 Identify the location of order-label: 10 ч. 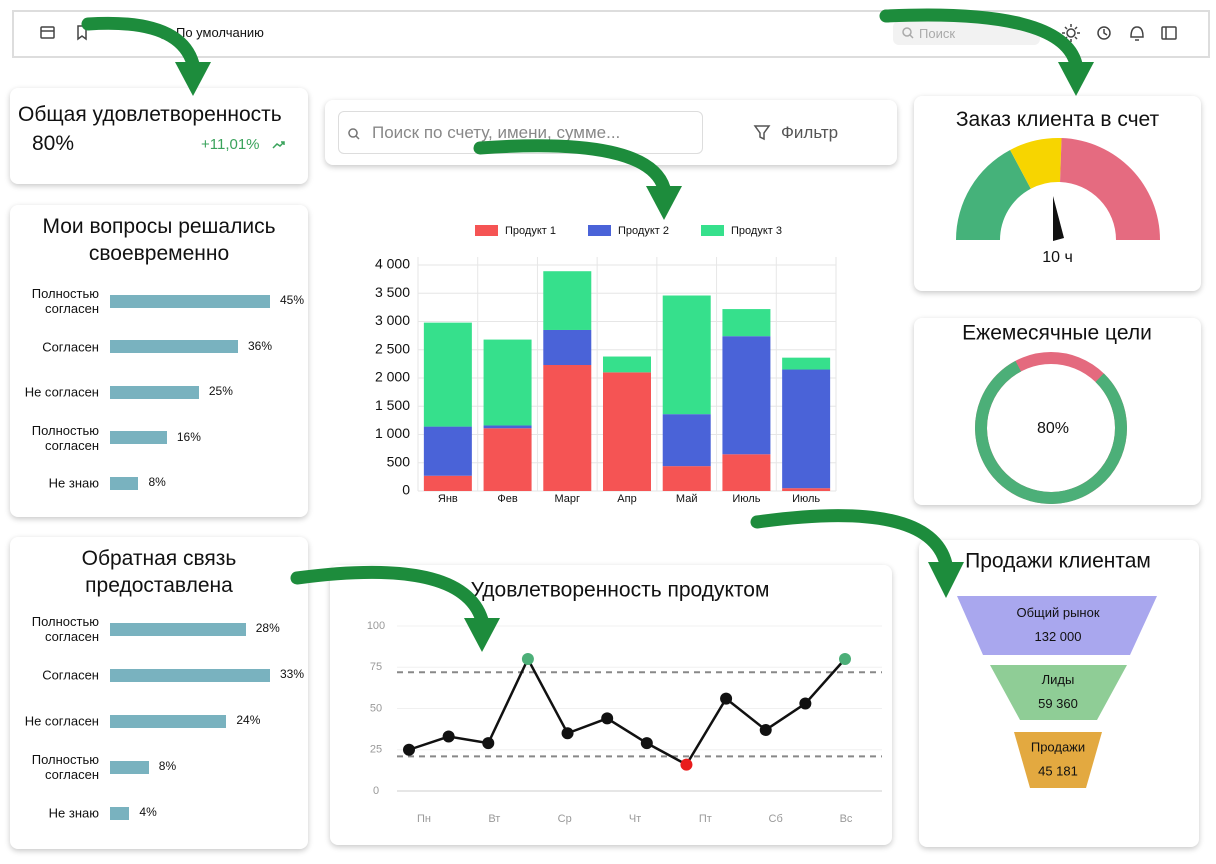
(1057, 257).